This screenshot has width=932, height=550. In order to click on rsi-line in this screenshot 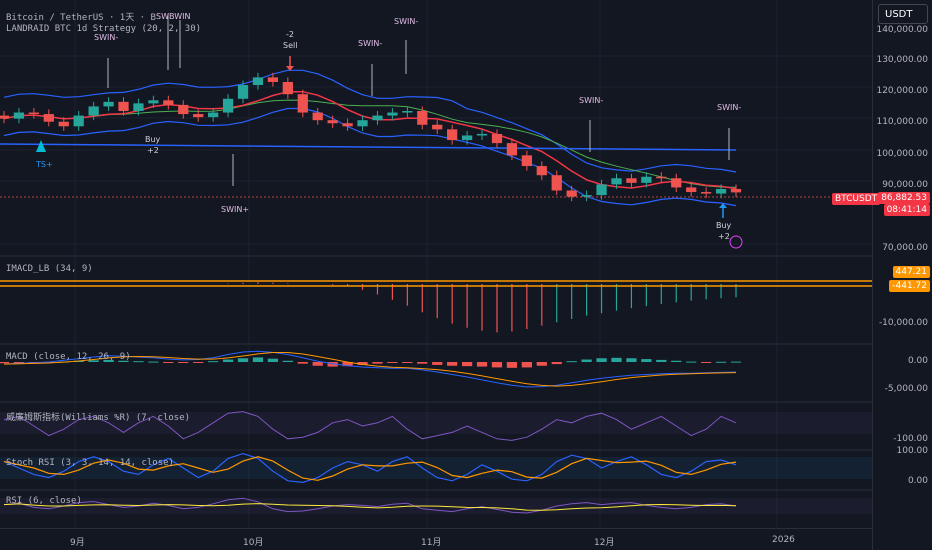, I will do `click(370, 505)`.